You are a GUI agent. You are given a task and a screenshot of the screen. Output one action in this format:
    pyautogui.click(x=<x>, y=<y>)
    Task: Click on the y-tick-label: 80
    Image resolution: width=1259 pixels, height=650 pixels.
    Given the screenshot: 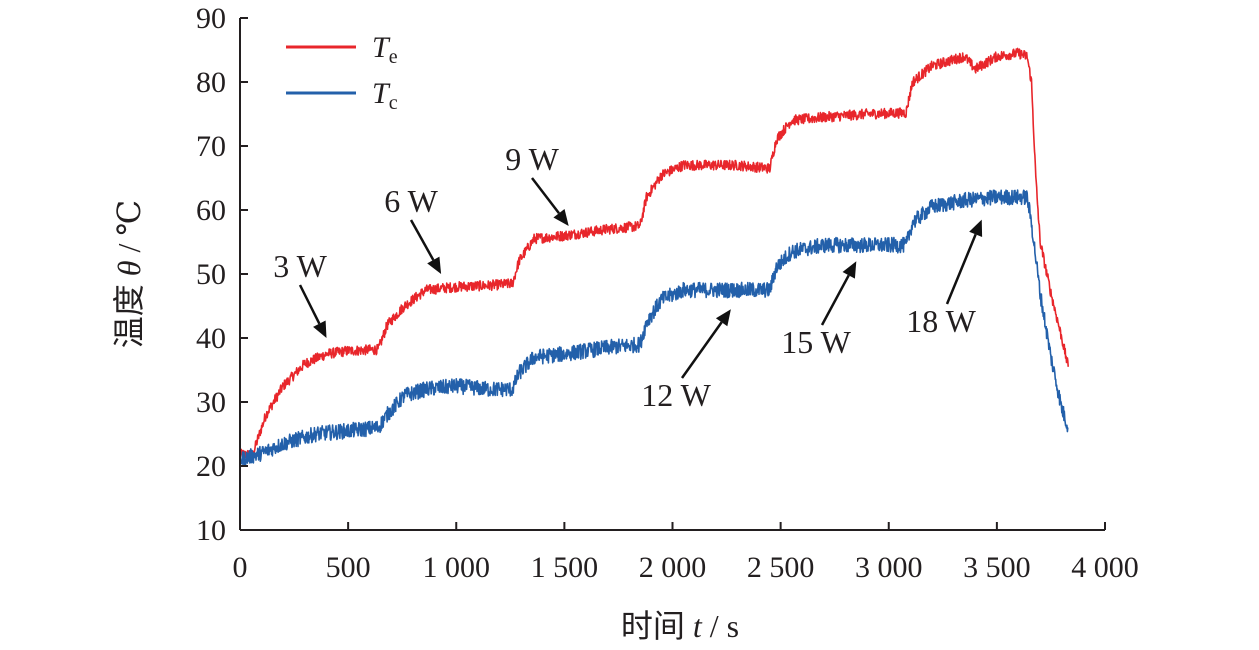 What is the action you would take?
    pyautogui.click(x=211, y=82)
    